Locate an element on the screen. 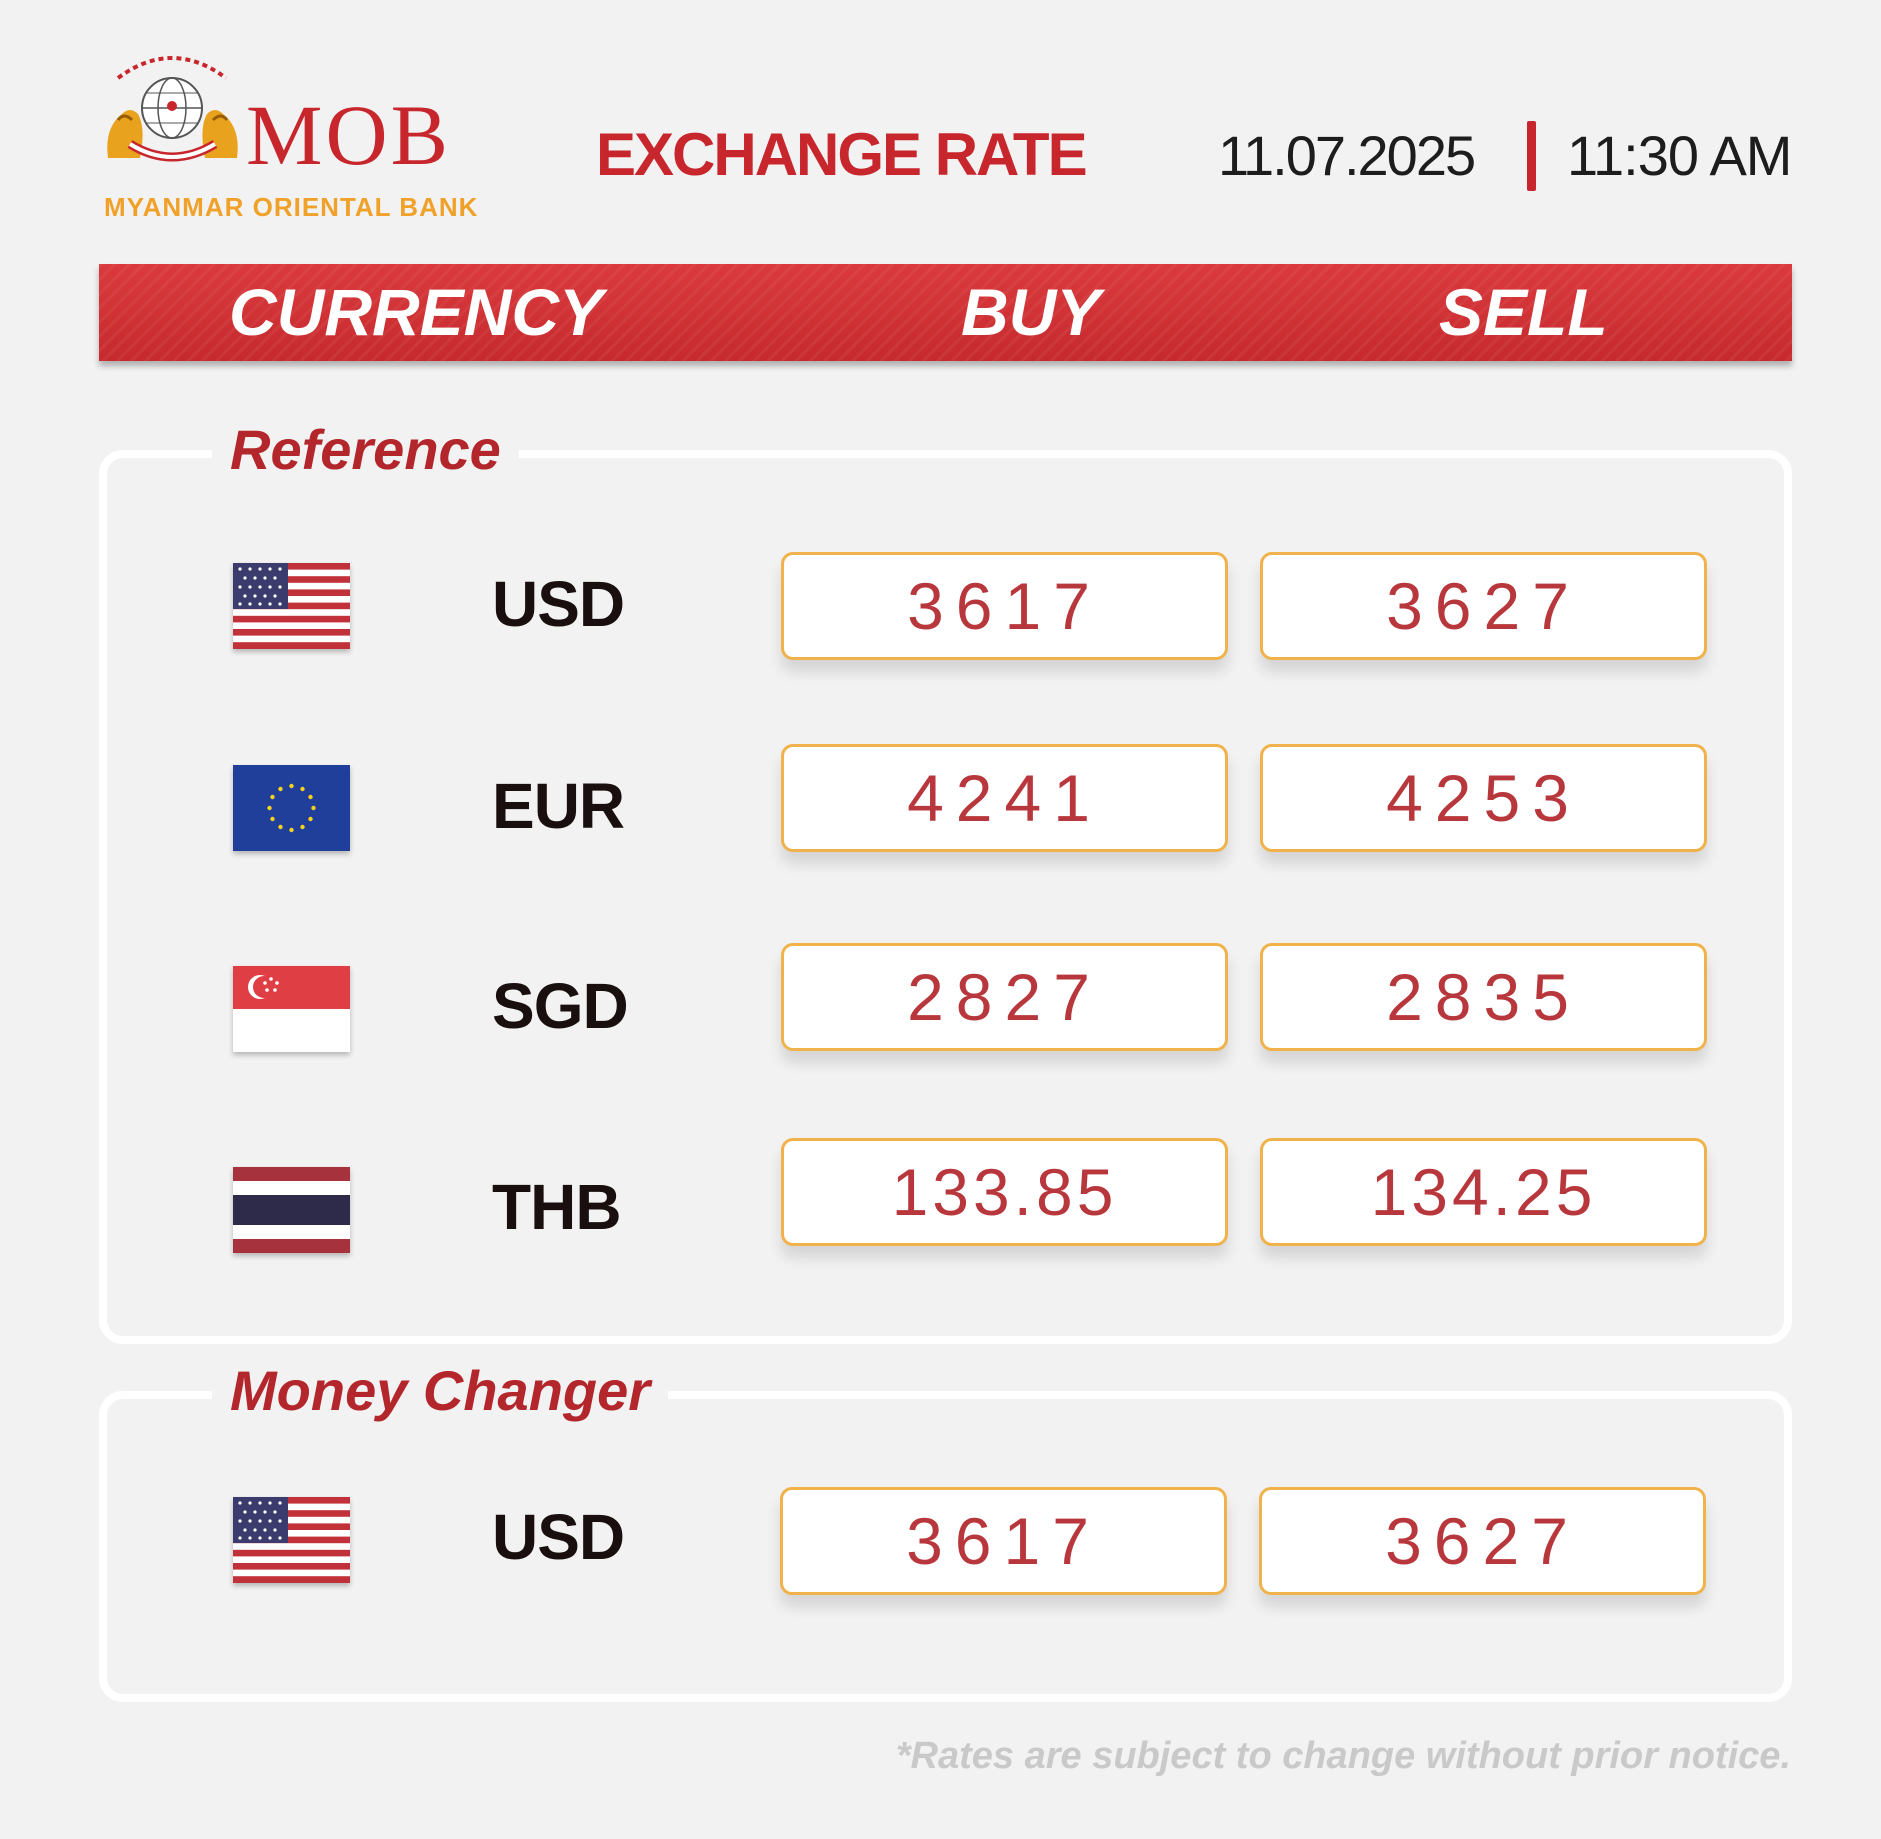 The height and width of the screenshot is (1839, 1881). buy-rate-box: 4241 is located at coordinates (1004, 798).